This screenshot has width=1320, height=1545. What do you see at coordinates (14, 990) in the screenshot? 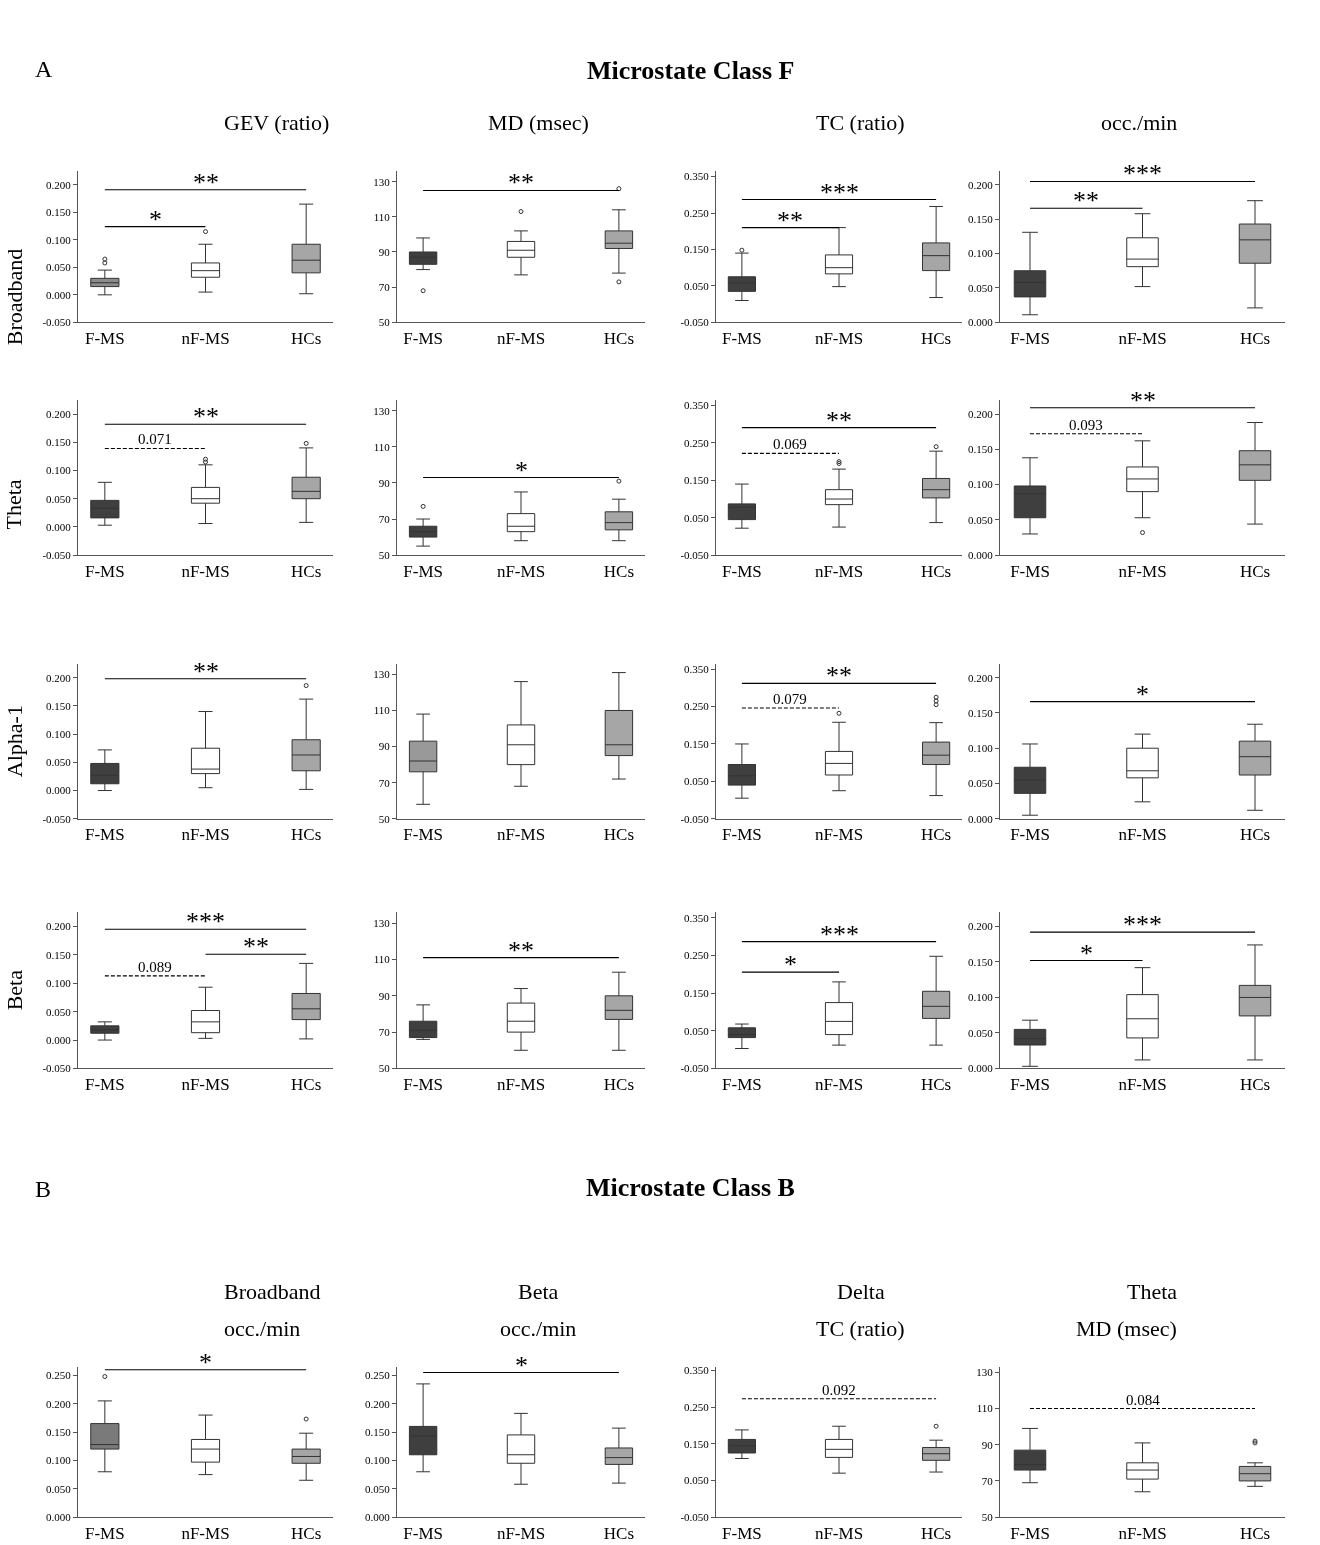
I see `y-axis-title: Beta` at bounding box center [14, 990].